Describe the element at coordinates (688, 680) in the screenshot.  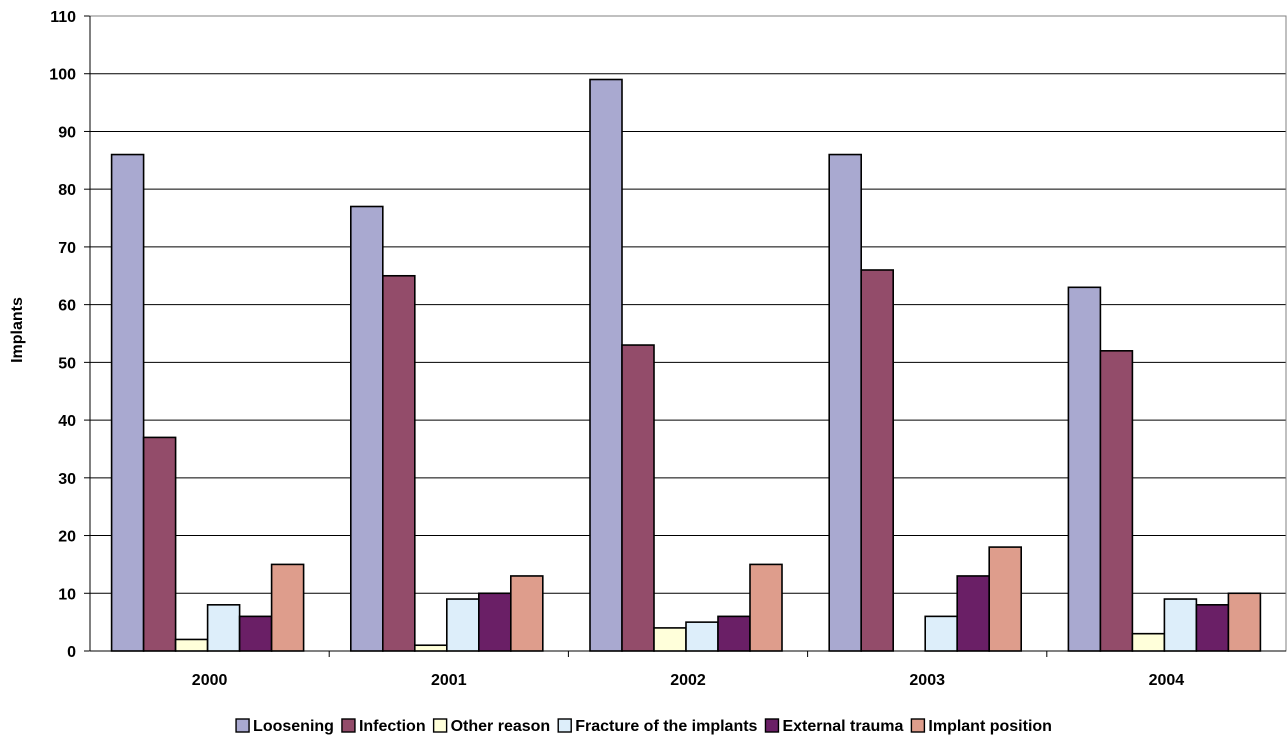
I see `x-tick-label: 2002` at that location.